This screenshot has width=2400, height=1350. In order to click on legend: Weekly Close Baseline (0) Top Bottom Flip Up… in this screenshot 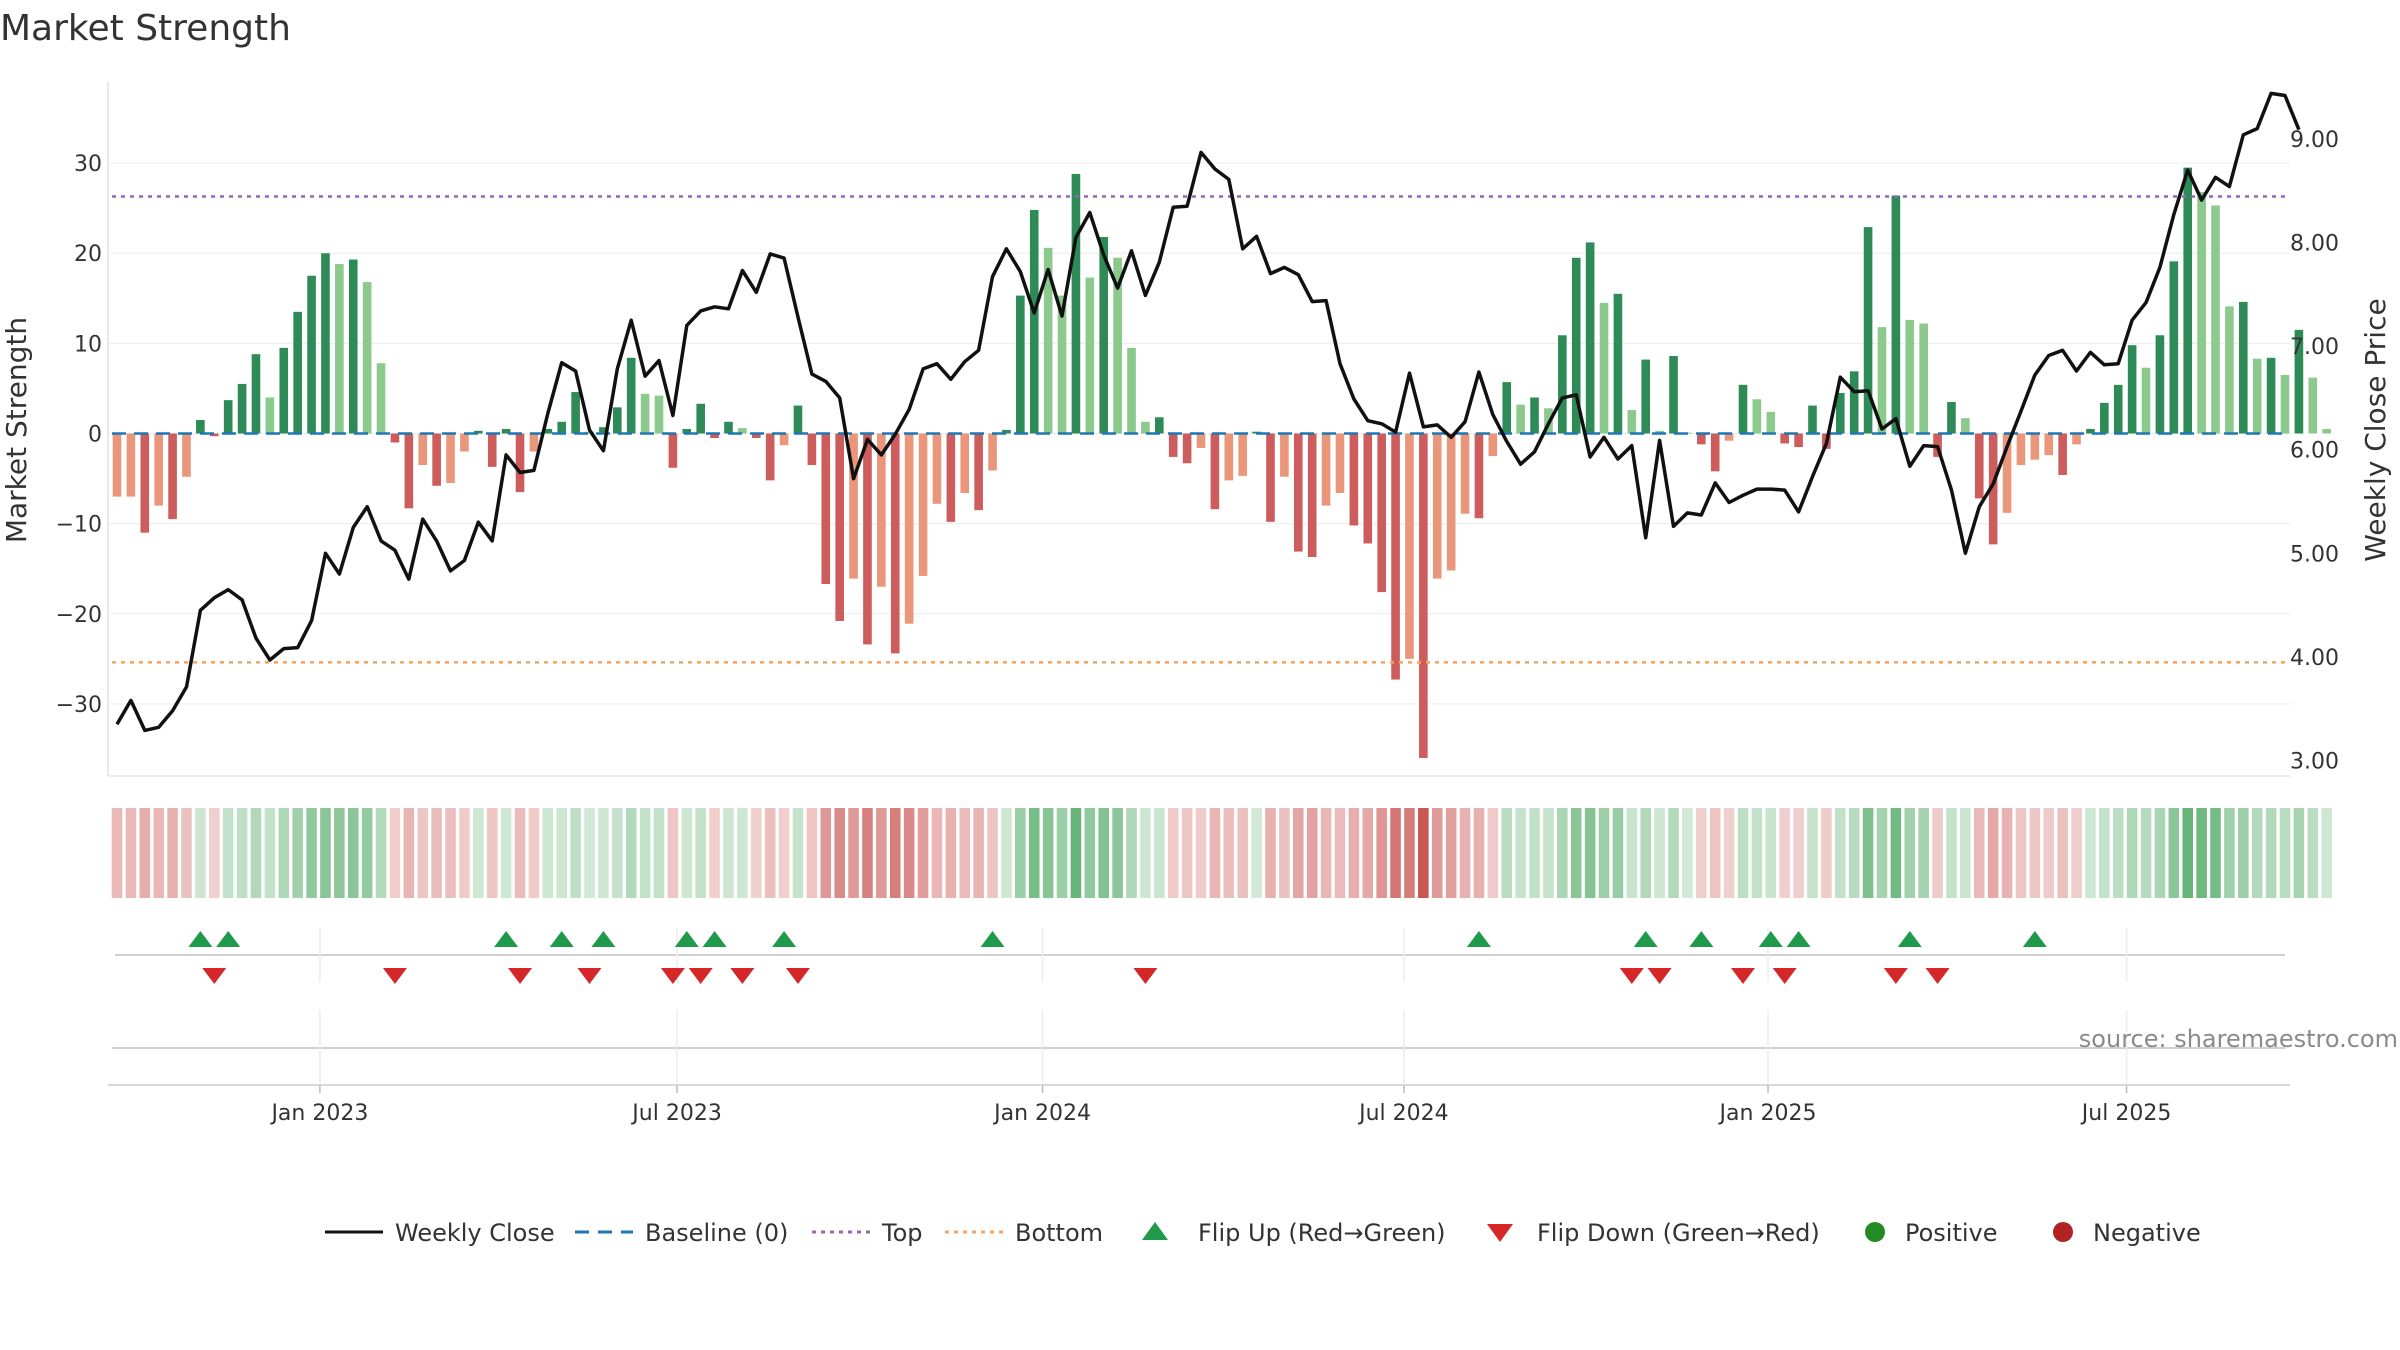, I will do `click(1263, 1233)`.